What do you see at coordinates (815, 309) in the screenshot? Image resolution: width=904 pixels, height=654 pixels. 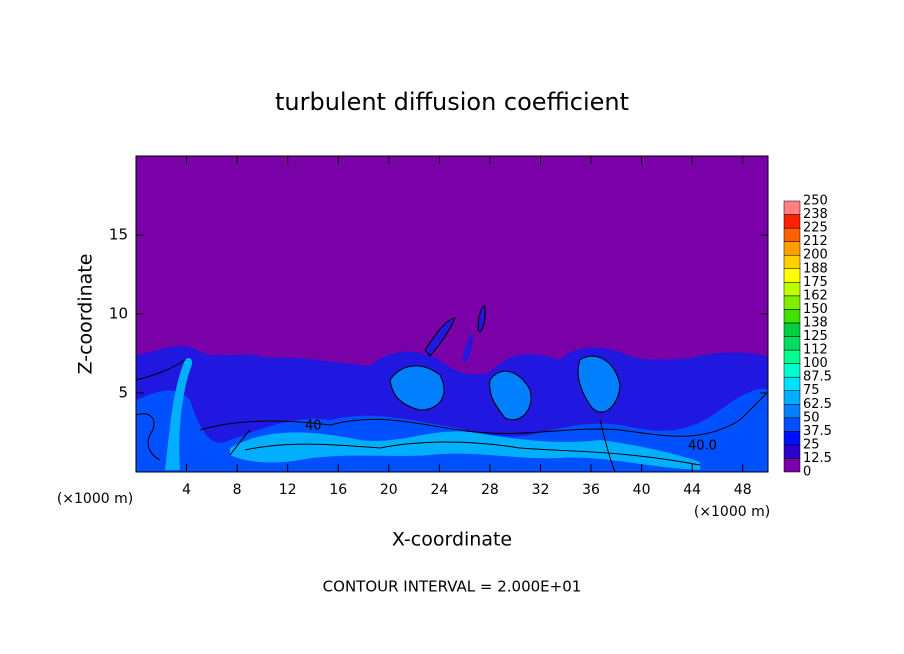 I see `colorbar-label: 150` at bounding box center [815, 309].